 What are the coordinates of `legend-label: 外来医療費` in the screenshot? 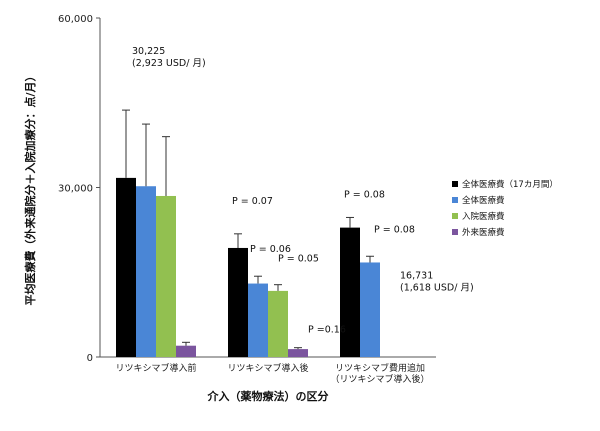 It's located at (483, 232).